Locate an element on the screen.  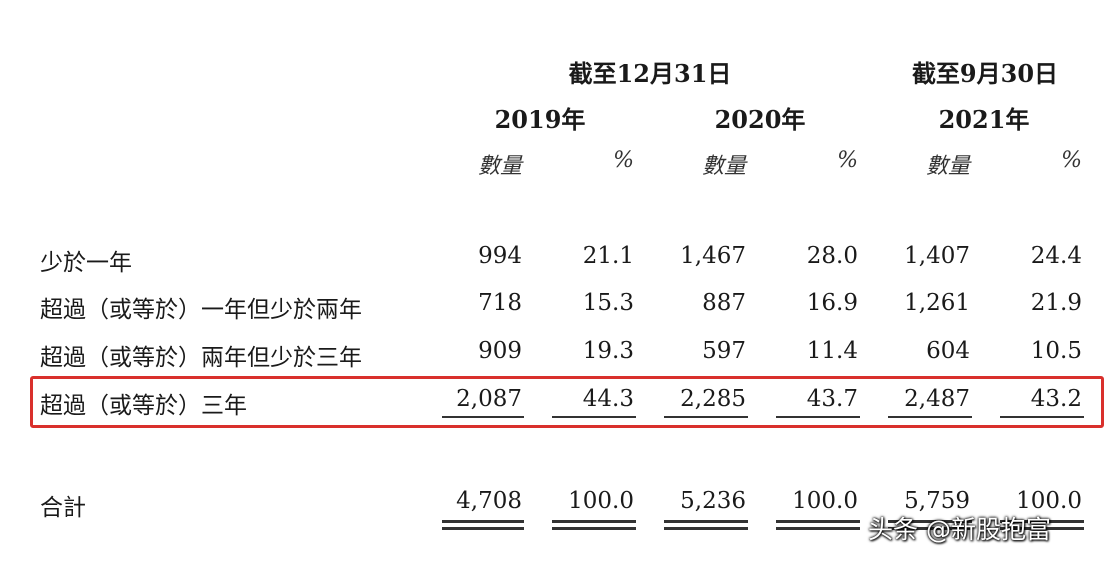
period-header-sep30: 截至9月30日 is located at coordinates (985, 73).